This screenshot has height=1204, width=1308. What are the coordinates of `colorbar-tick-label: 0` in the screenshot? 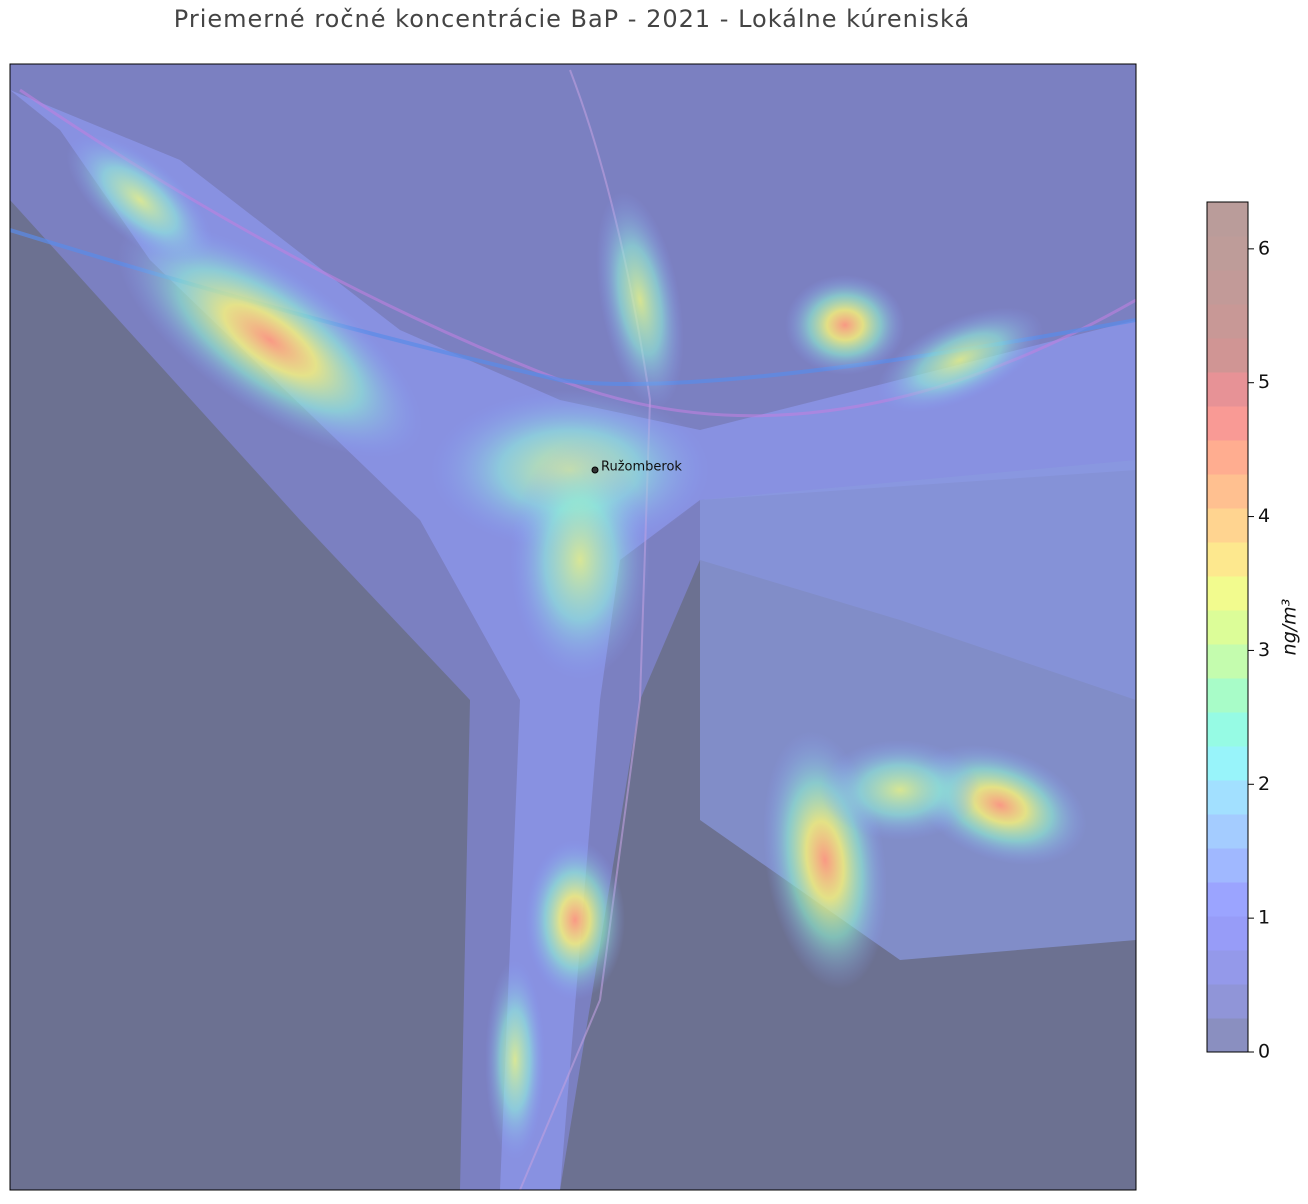 It's located at (1264, 1052).